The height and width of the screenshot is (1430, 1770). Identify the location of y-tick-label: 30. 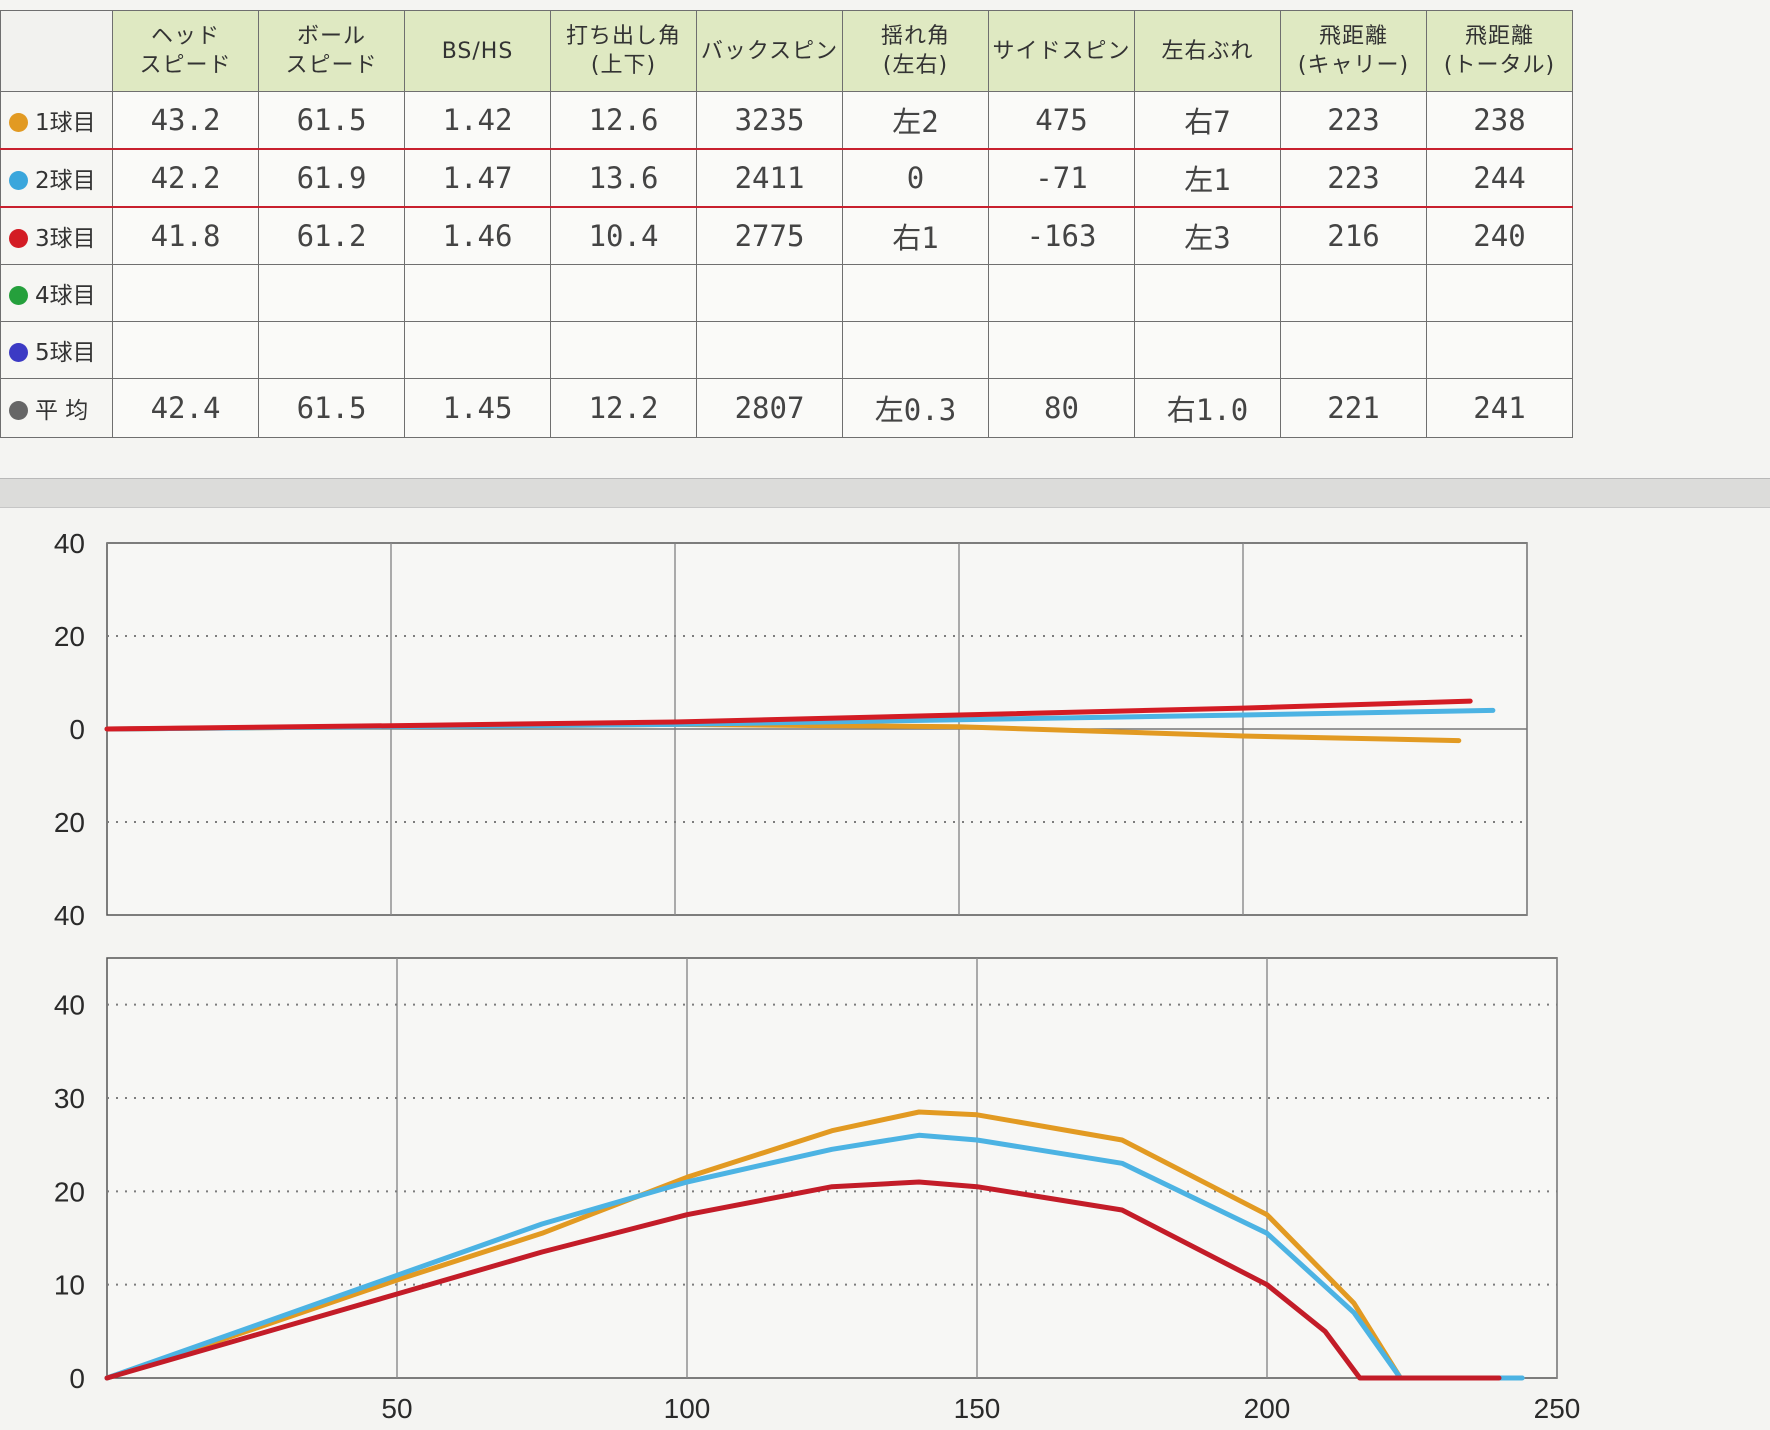
(69, 1098).